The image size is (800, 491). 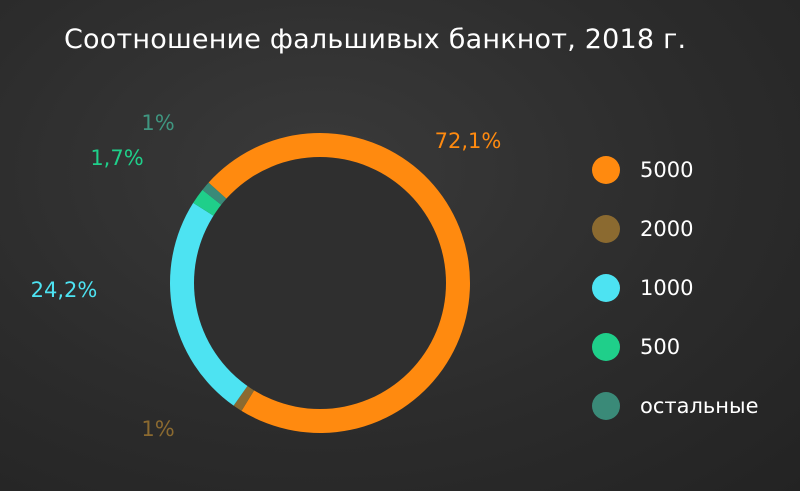 I want to click on data-label-2000: 1%, so click(x=157, y=429).